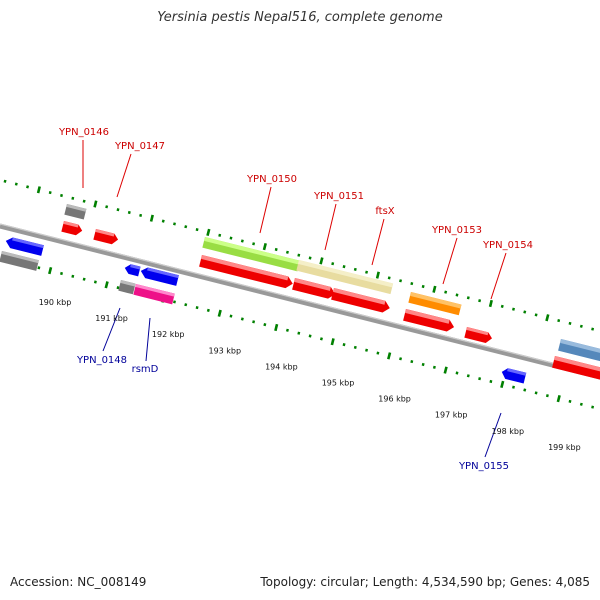 Image resolution: width=600 pixels, height=600 pixels. Describe the element at coordinates (224, 350) in the screenshot. I see `scale-tick-label: 193 kbp` at that location.